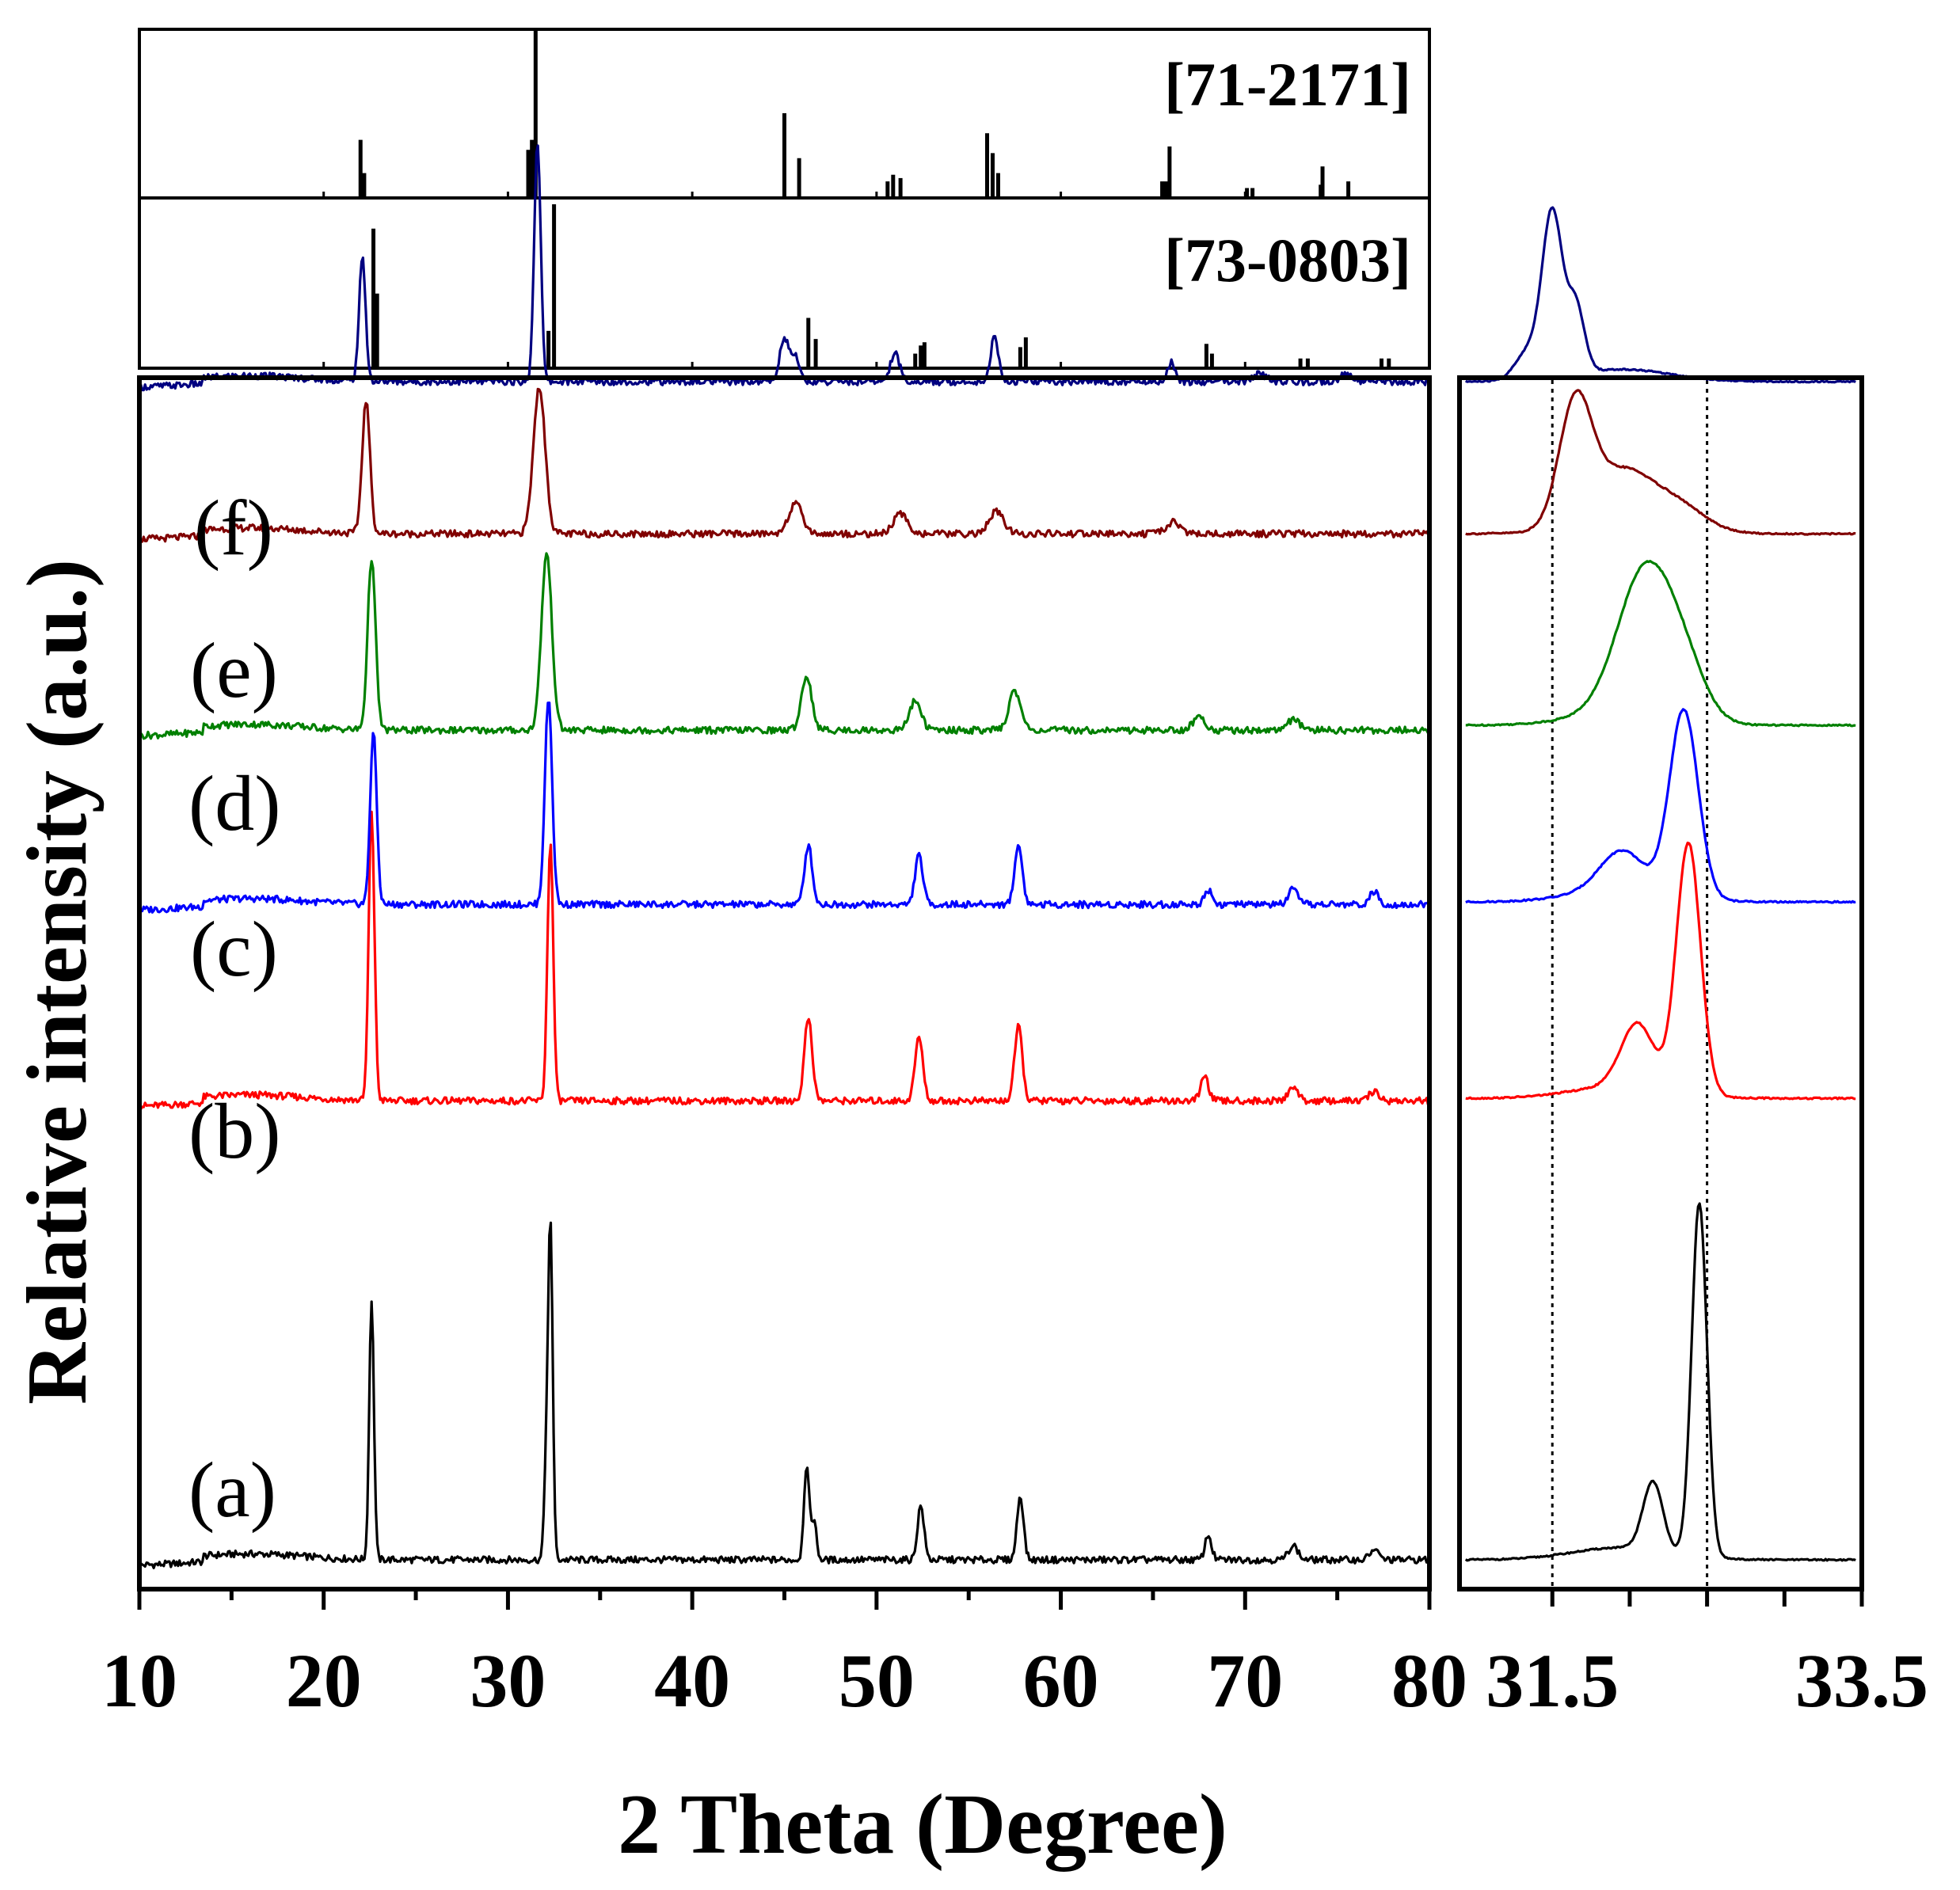  I want to click on series-line-c, so click(785, 808).